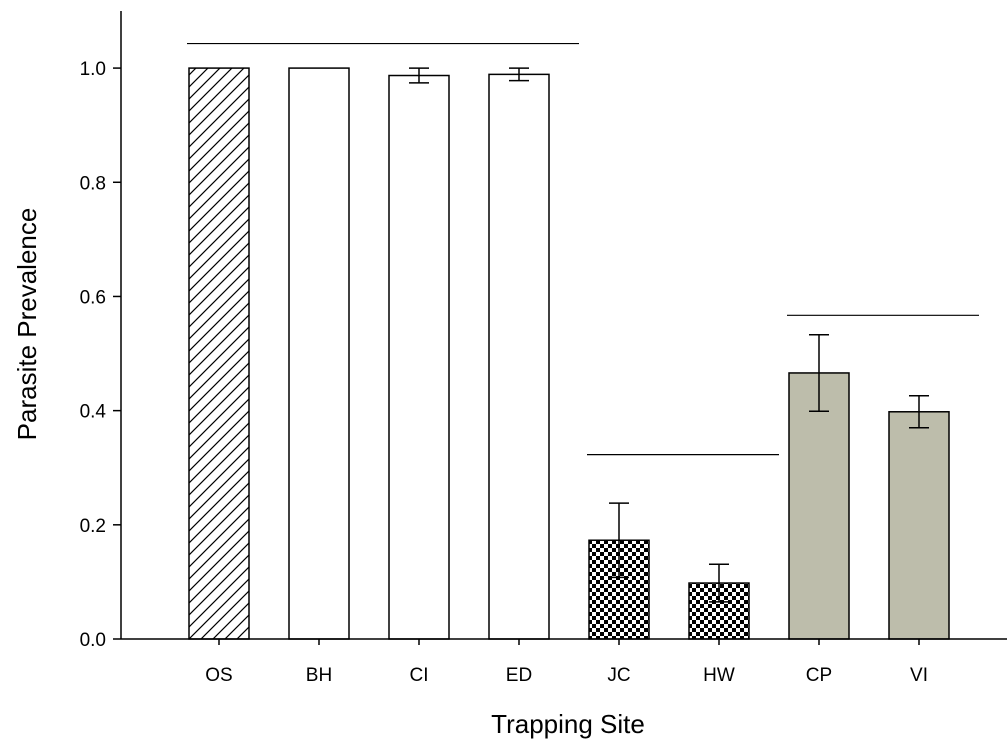 This screenshot has height=744, width=1007. What do you see at coordinates (618, 675) in the screenshot?
I see `x-tick-label-jc: JC` at bounding box center [618, 675].